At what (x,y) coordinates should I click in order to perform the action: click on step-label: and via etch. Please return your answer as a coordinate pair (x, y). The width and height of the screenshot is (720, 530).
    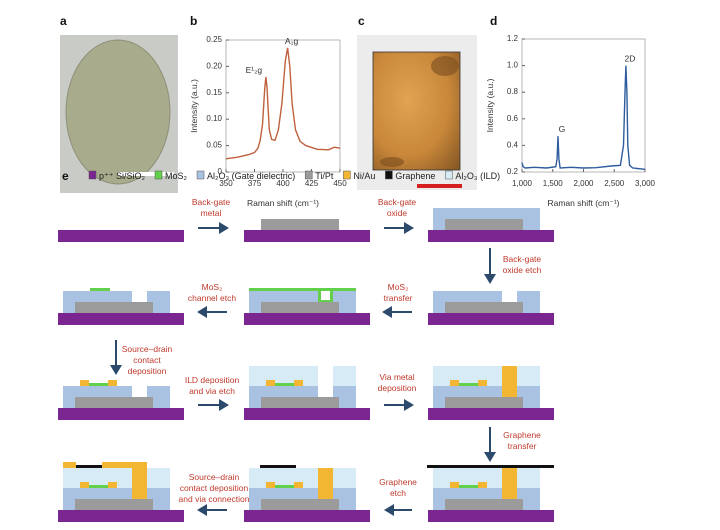
    Looking at the image, I should click on (212, 391).